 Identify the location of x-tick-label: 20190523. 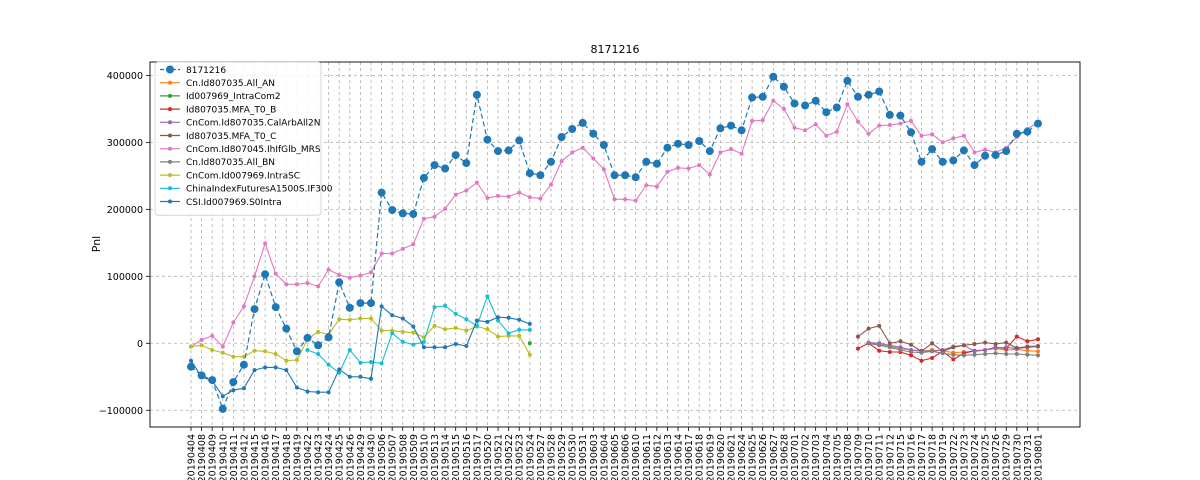
(520, 457).